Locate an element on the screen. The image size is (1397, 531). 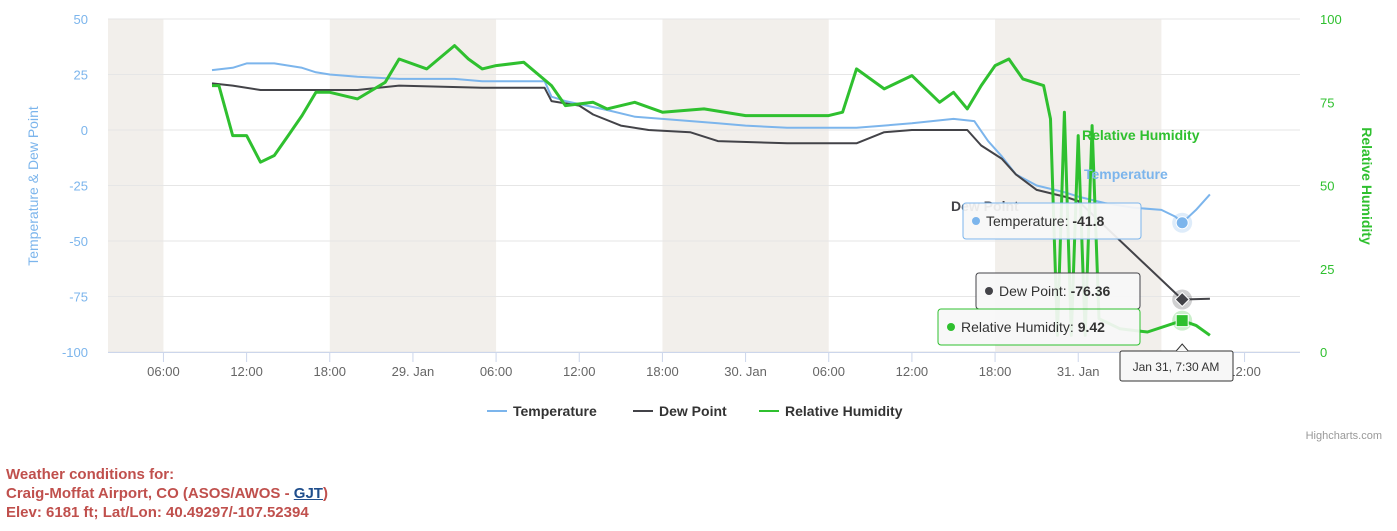
x-axis-tooltip-text: Jan 31, 7:30 AM is located at coordinates (1176, 367).